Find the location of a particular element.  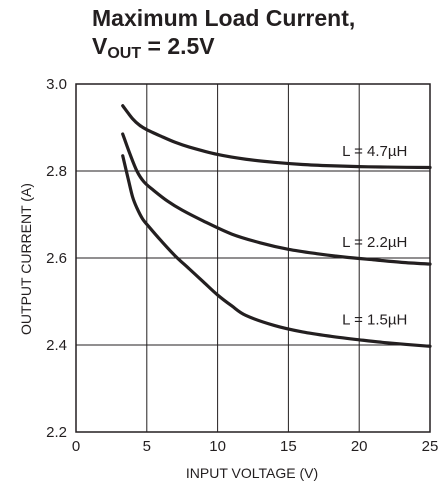

x-tick-label: 10 is located at coordinates (217, 446).